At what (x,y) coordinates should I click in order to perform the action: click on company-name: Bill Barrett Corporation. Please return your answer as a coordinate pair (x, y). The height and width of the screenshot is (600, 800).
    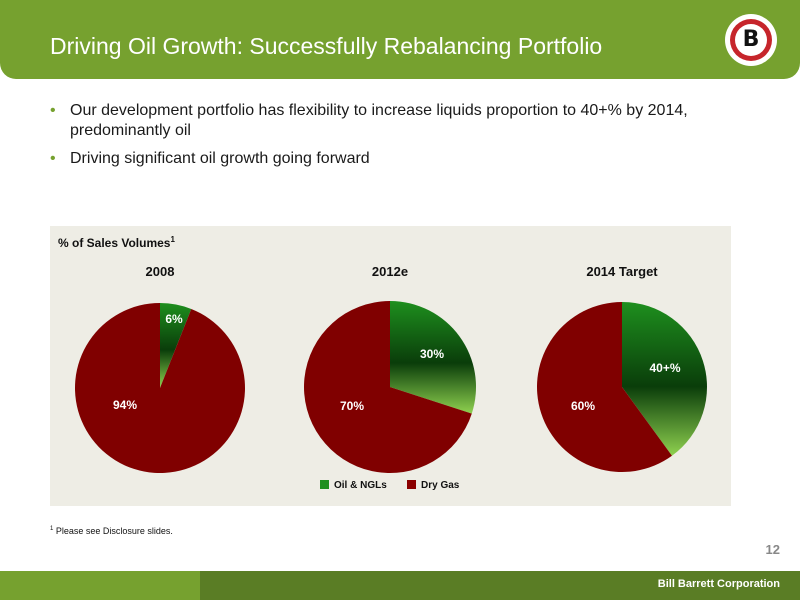
    Looking at the image, I should click on (718, 584).